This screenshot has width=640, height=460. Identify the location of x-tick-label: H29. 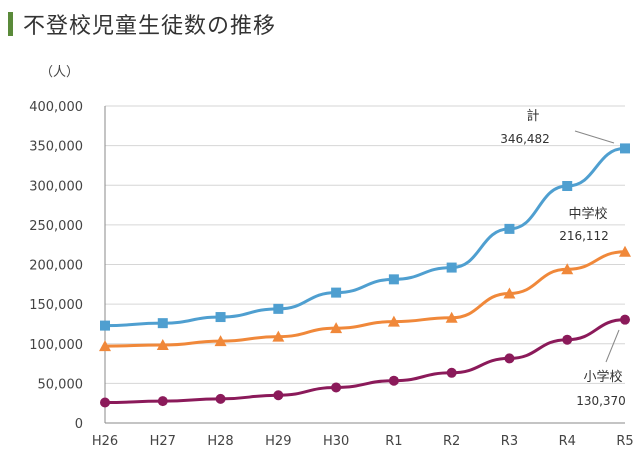
(278, 441).